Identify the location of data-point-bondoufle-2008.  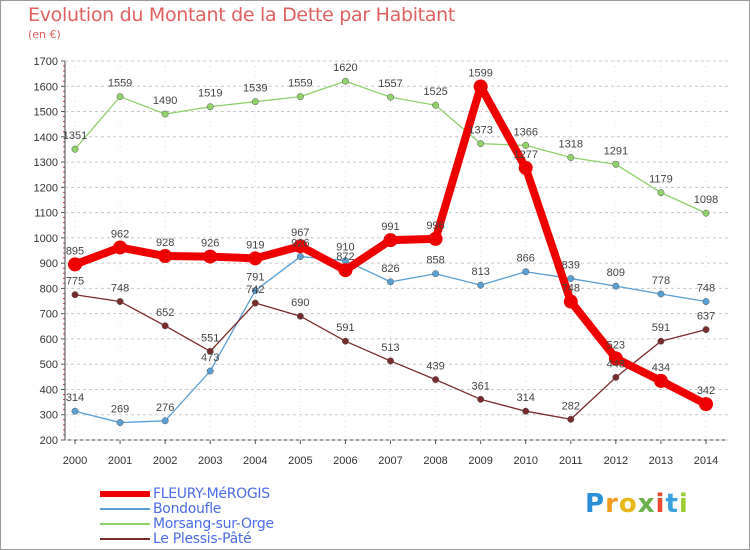
(436, 274).